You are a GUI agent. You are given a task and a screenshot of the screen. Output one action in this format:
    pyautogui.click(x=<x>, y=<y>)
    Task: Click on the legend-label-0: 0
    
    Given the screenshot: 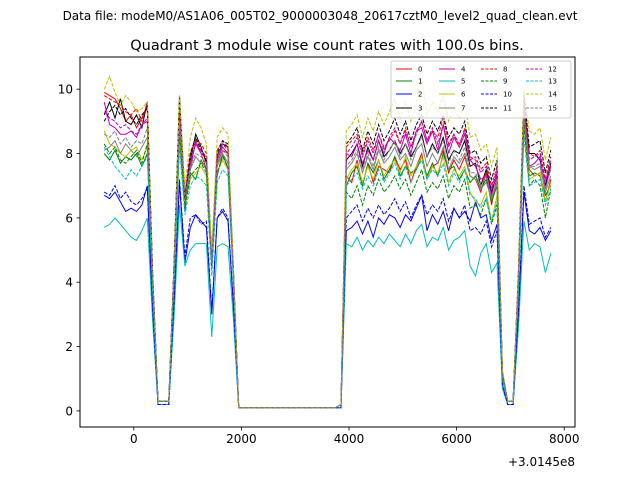 What is the action you would take?
    pyautogui.click(x=420, y=70)
    